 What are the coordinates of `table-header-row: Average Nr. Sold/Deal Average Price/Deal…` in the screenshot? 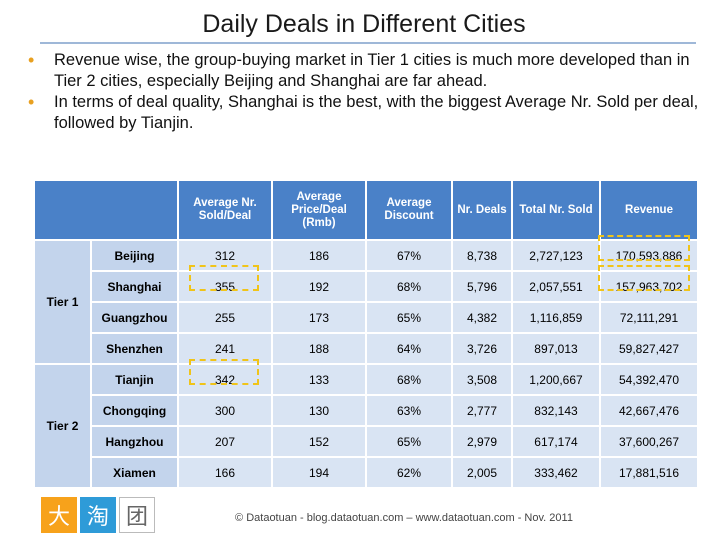 It's located at (366, 210).